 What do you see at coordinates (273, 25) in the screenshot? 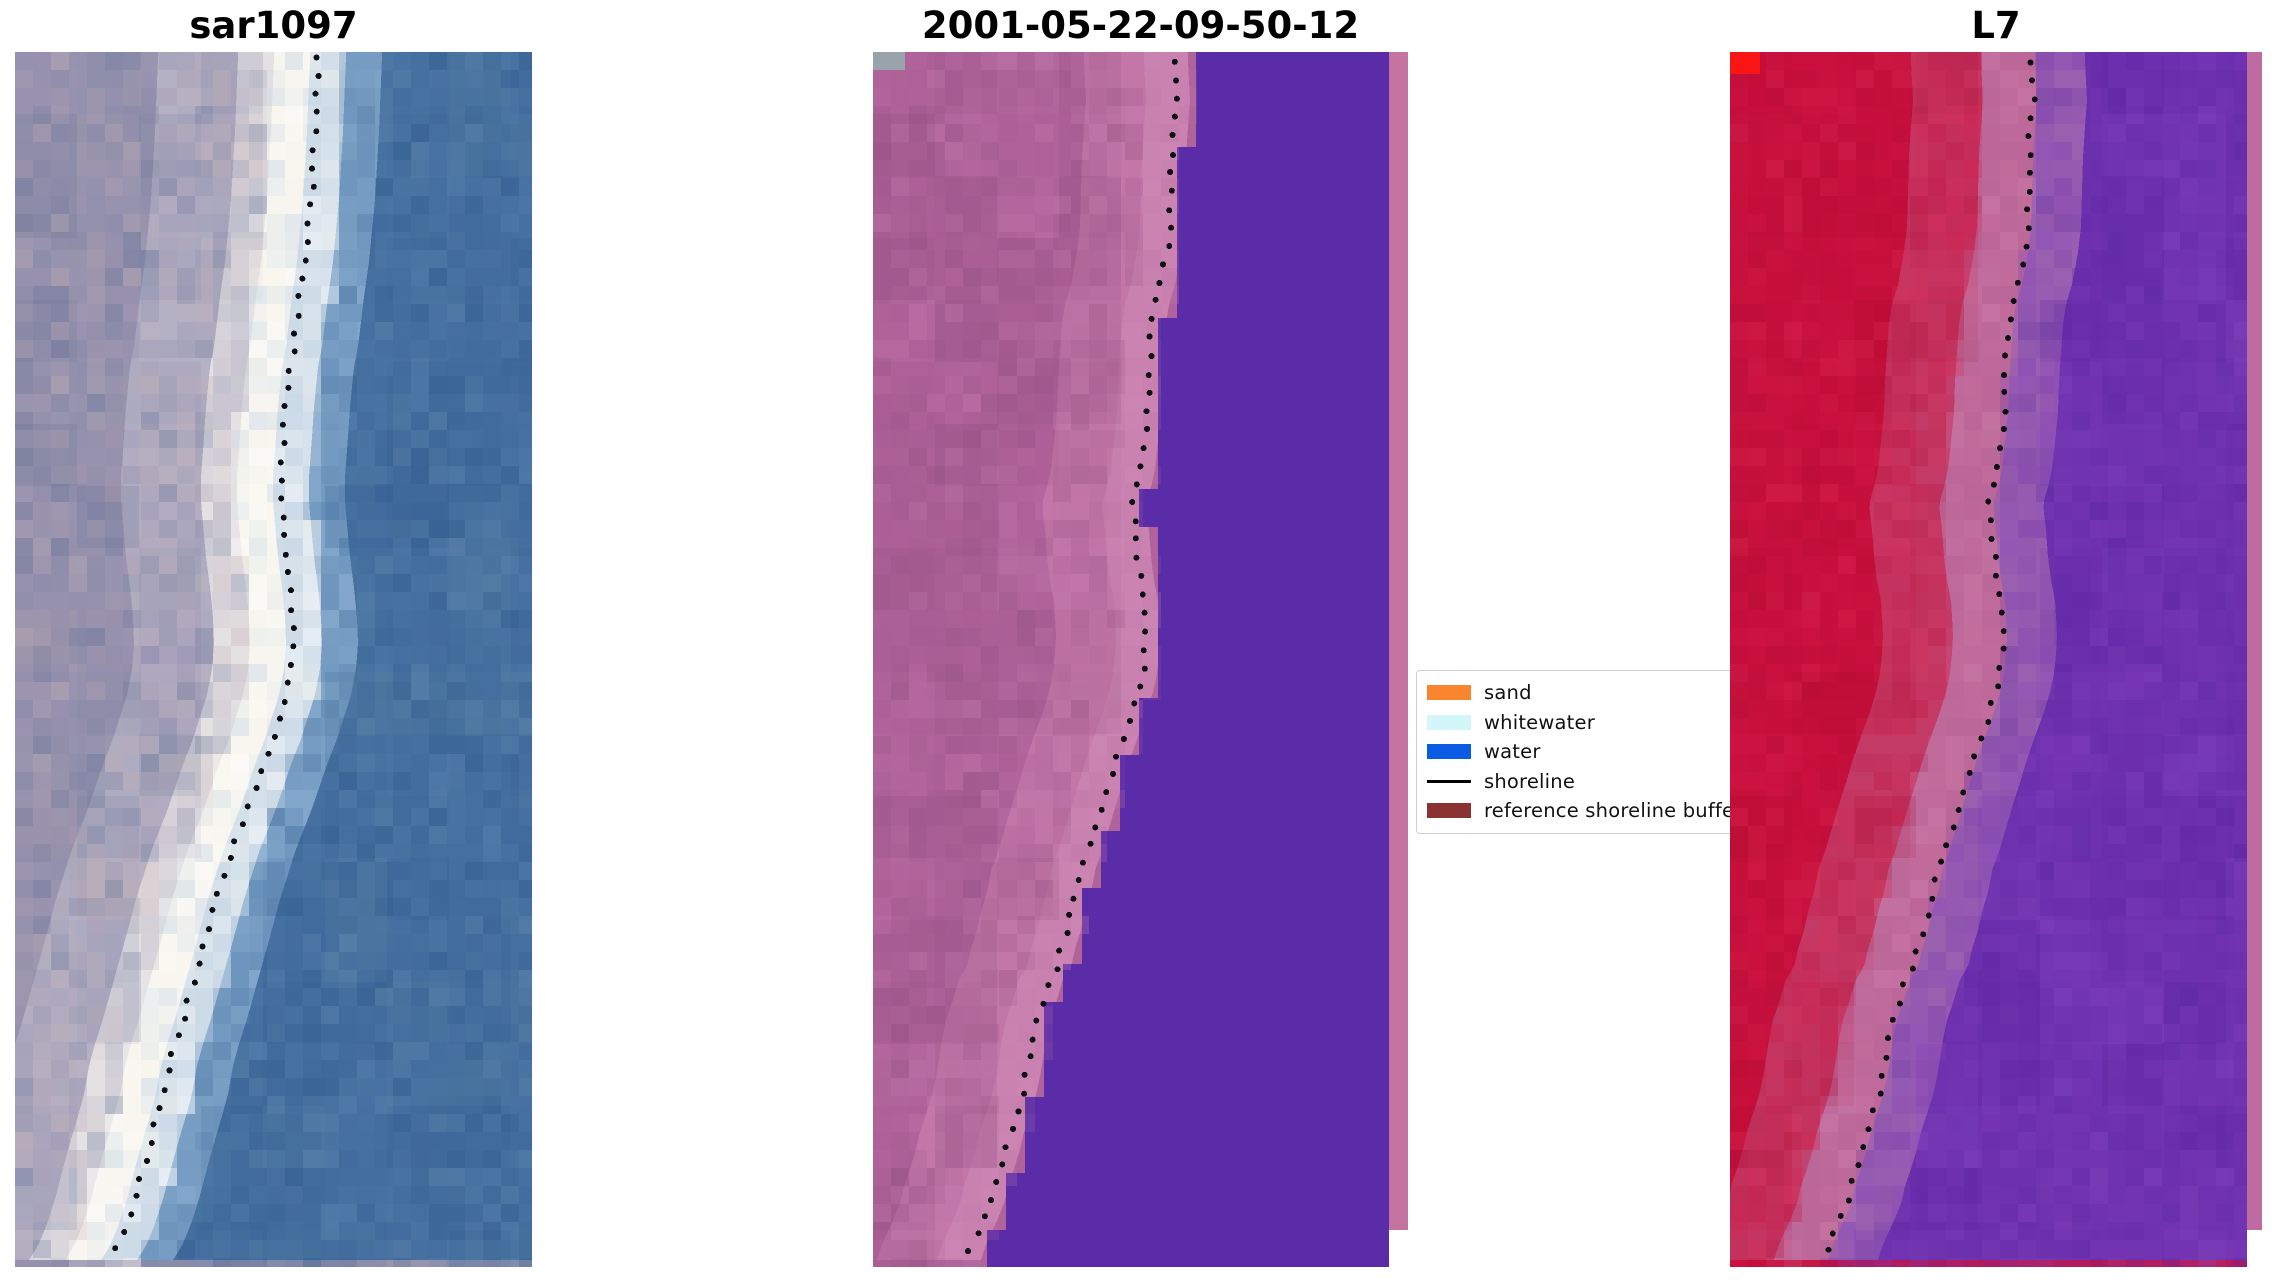
I see `panel-title-sar: sar1097` at bounding box center [273, 25].